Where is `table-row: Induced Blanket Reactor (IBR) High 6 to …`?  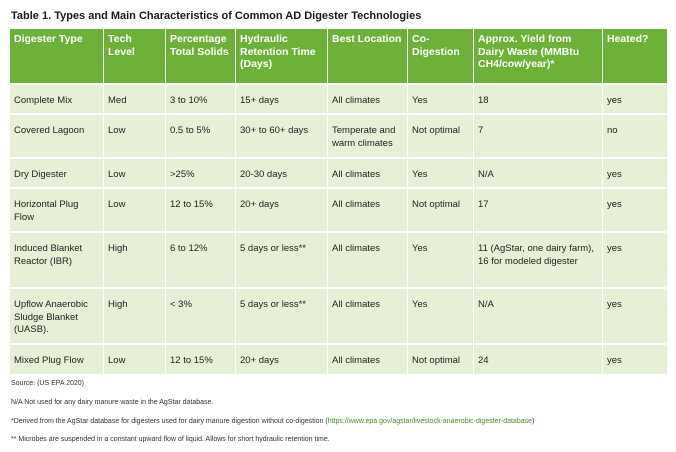
table-row: Induced Blanket Reactor (IBR) High 6 to … is located at coordinates (338, 259).